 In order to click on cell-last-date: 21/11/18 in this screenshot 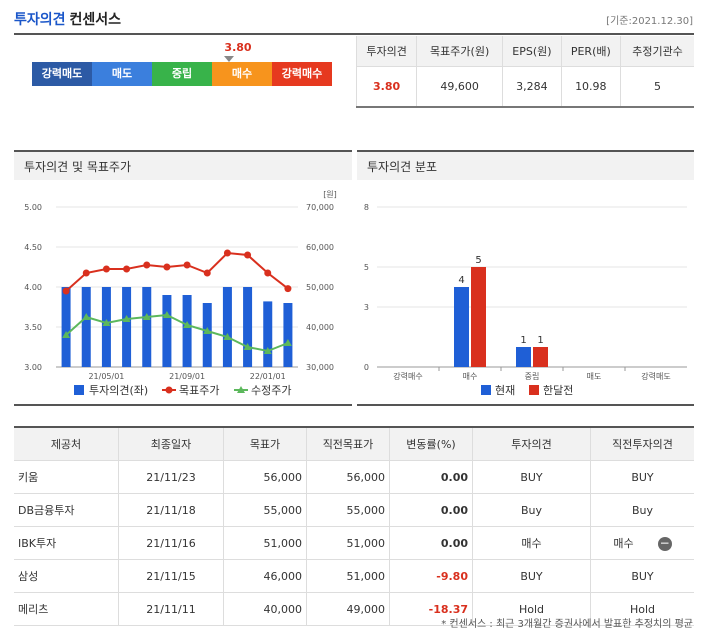, I will do `click(171, 510)`.